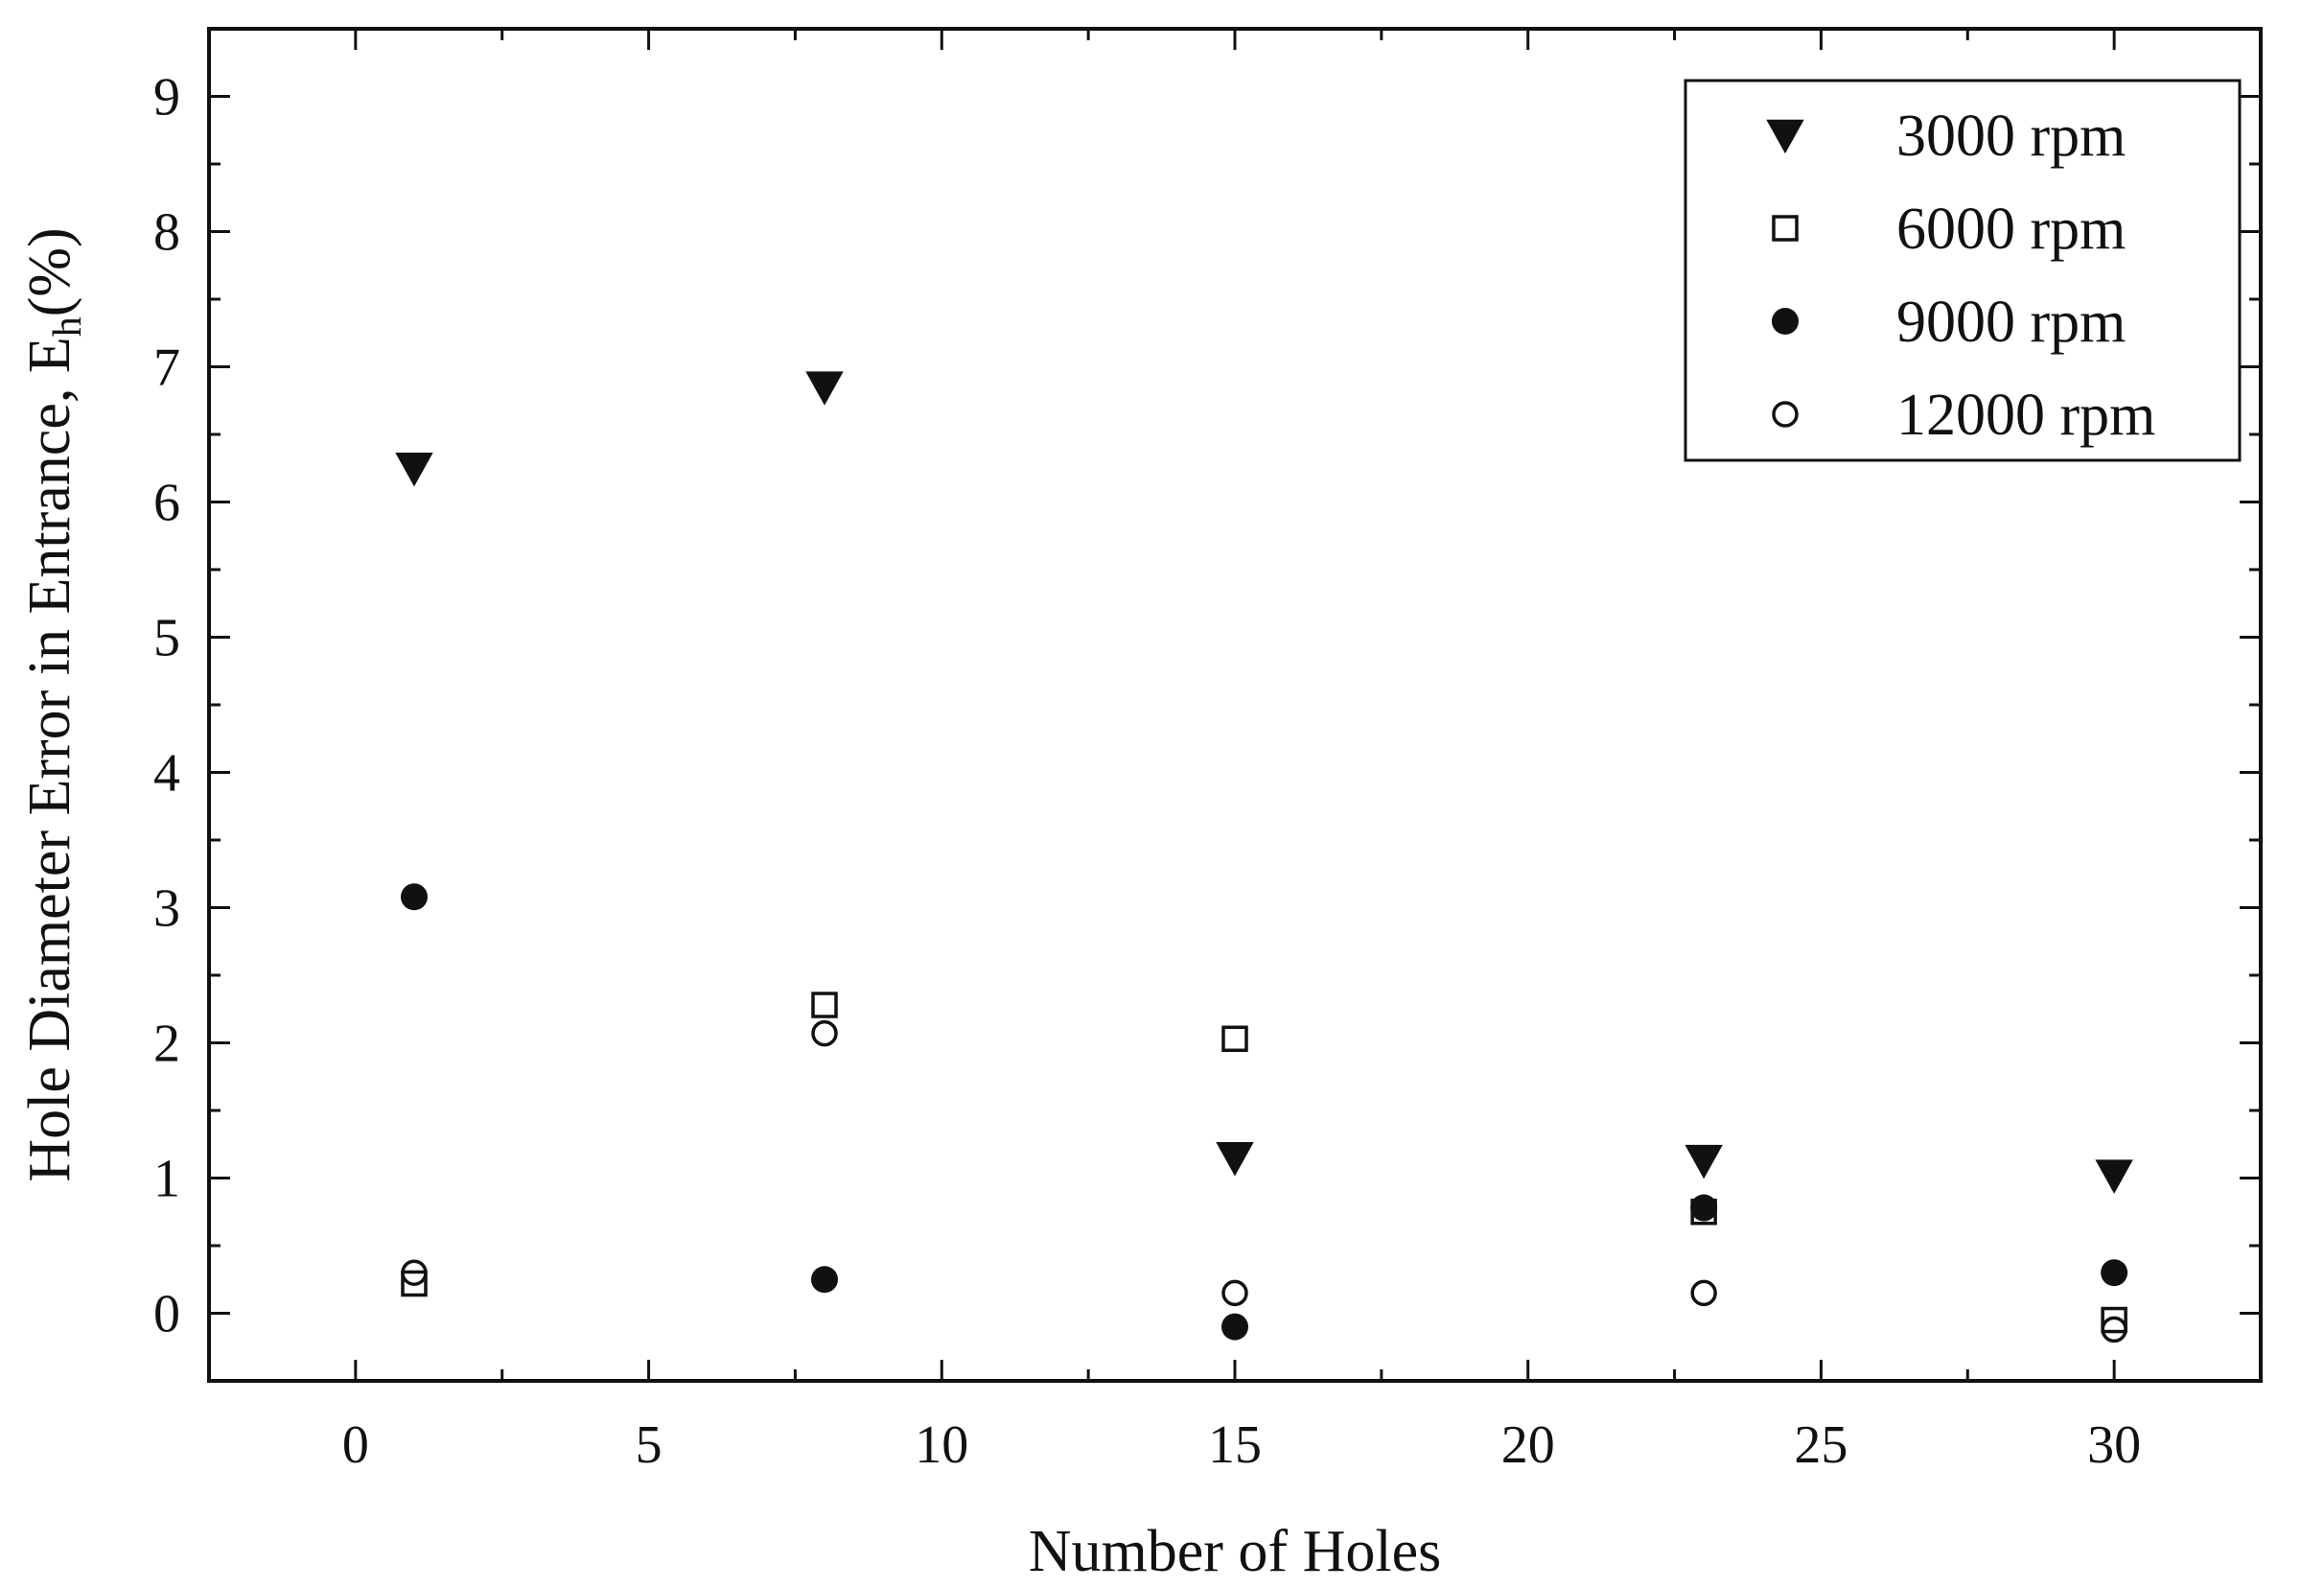  I want to click on x-tick-label: 30, so click(2114, 1445).